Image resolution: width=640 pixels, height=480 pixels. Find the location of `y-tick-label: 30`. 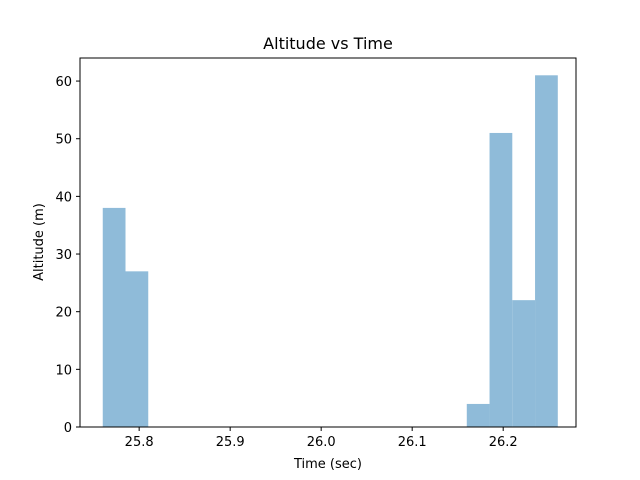

y-tick-label: 30 is located at coordinates (63, 255).